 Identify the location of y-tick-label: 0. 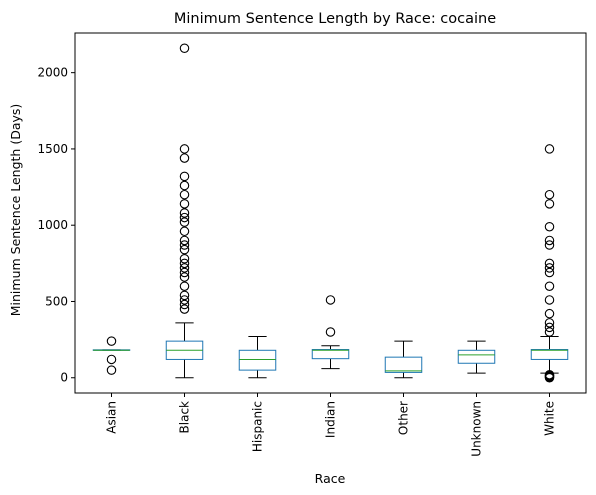
(64, 378).